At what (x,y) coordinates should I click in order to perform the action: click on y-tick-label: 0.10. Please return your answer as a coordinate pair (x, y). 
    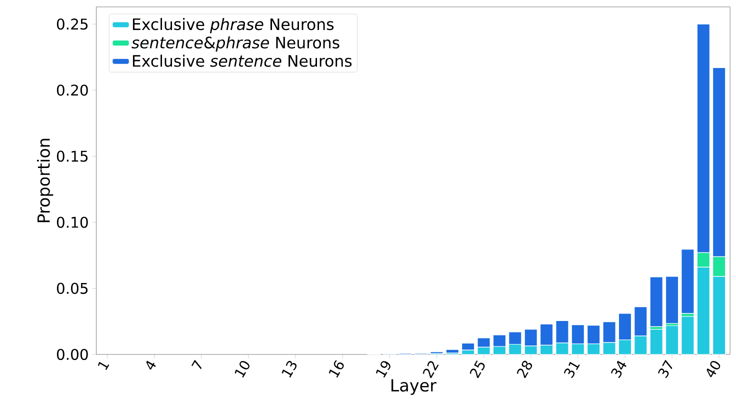
    Looking at the image, I should click on (72, 222).